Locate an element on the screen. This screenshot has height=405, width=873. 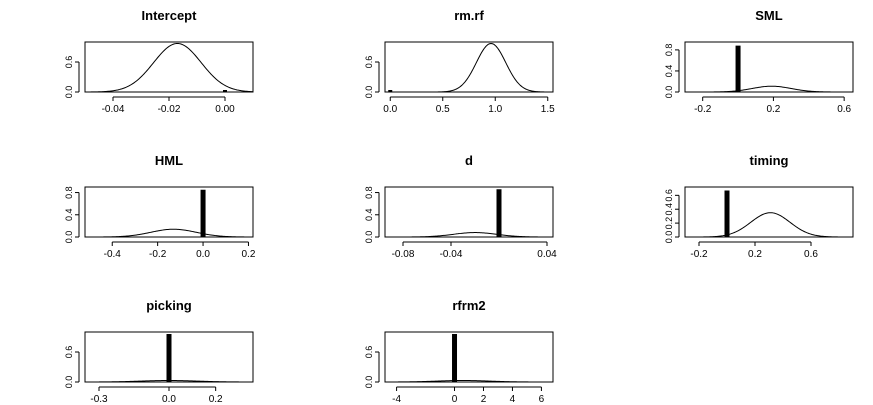
panel-rm-rf: rm.rf 0.0 0.5 1.0 1.5 0.0 0.6 is located at coordinates (459, 61).